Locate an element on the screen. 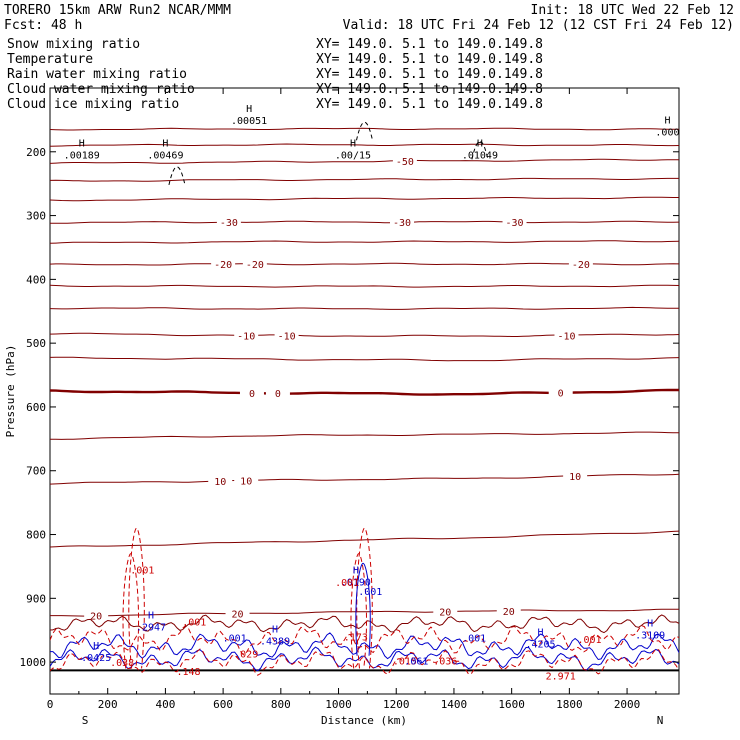 This screenshot has width=740, height=740. rain-value-label: .029 is located at coordinates (246, 655).